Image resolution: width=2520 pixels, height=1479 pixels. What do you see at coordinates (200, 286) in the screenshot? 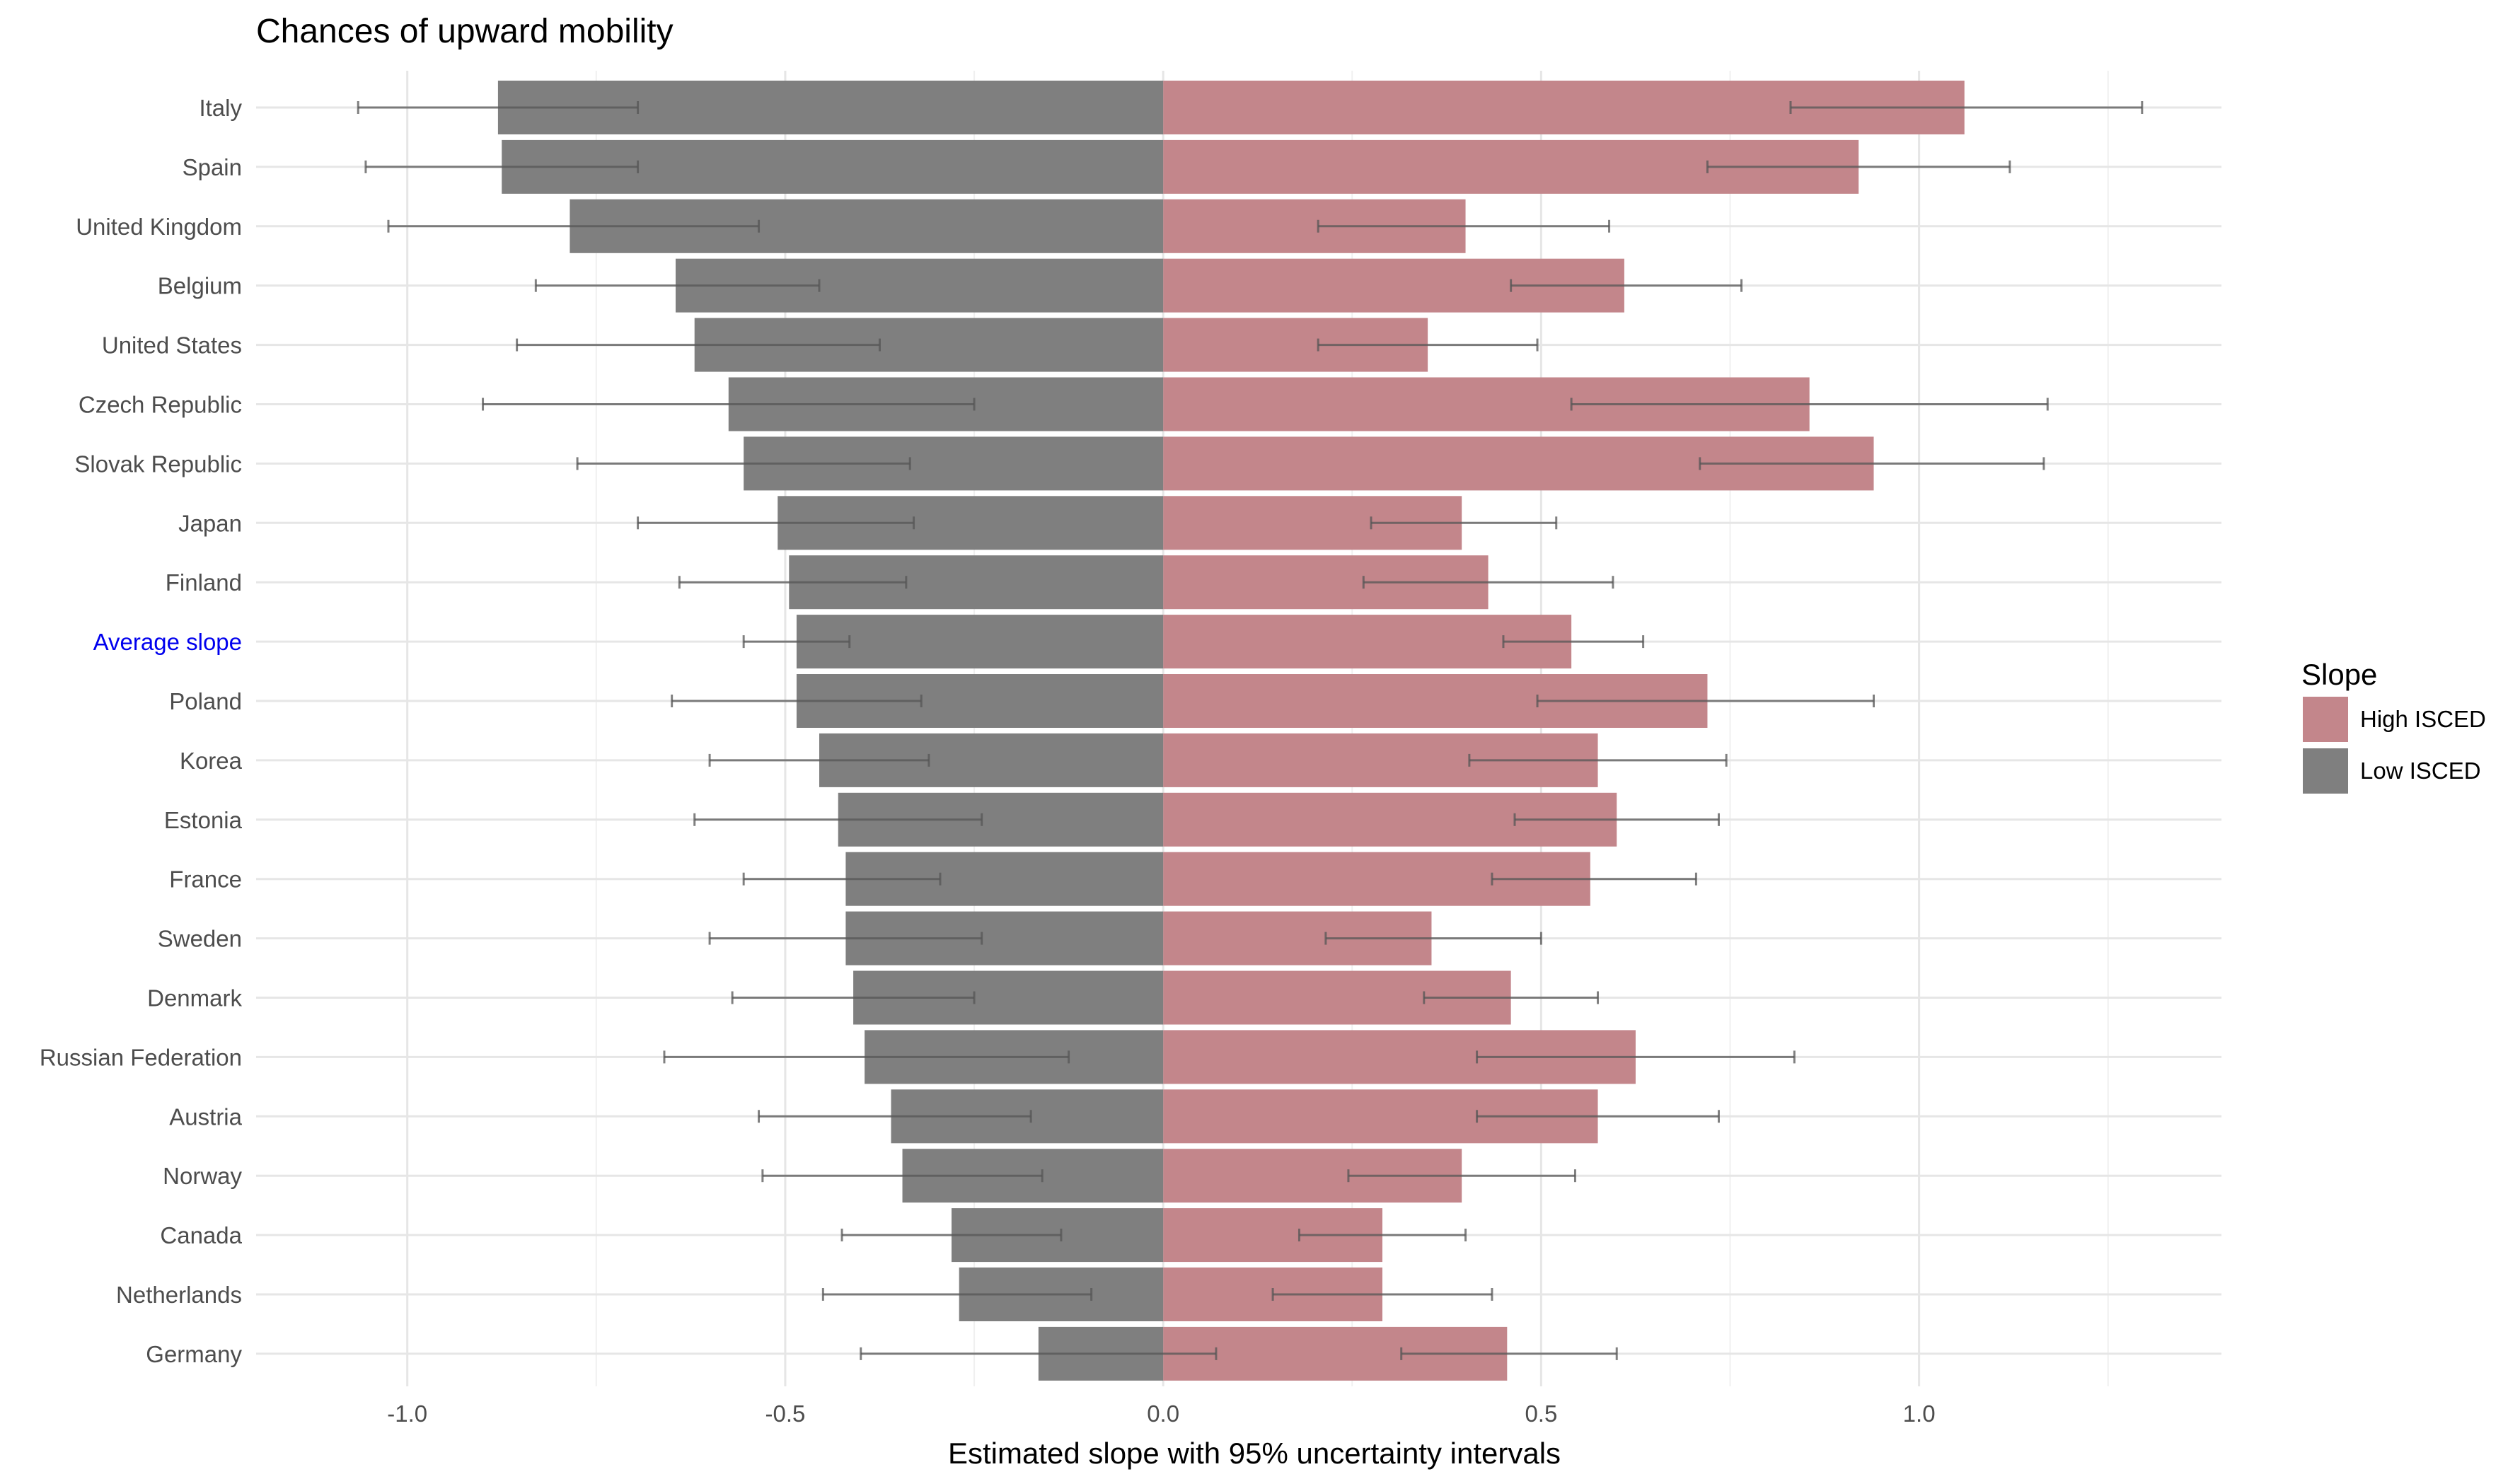
I see `category-label-belgium: Belgium` at bounding box center [200, 286].